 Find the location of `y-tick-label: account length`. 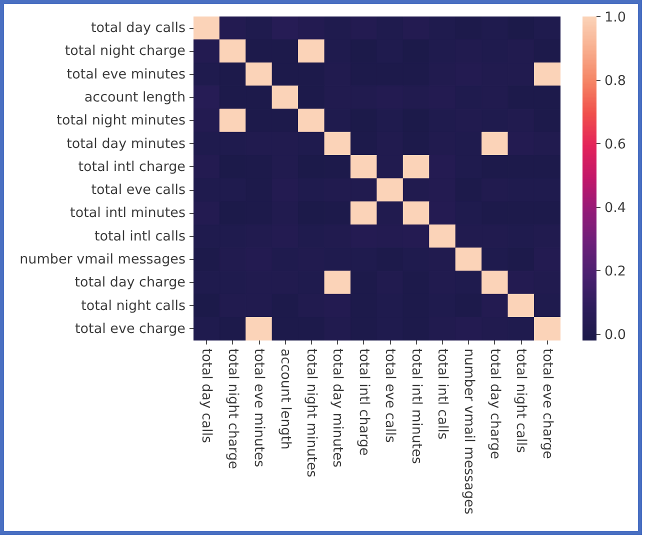

y-tick-label: account length is located at coordinates (135, 98).